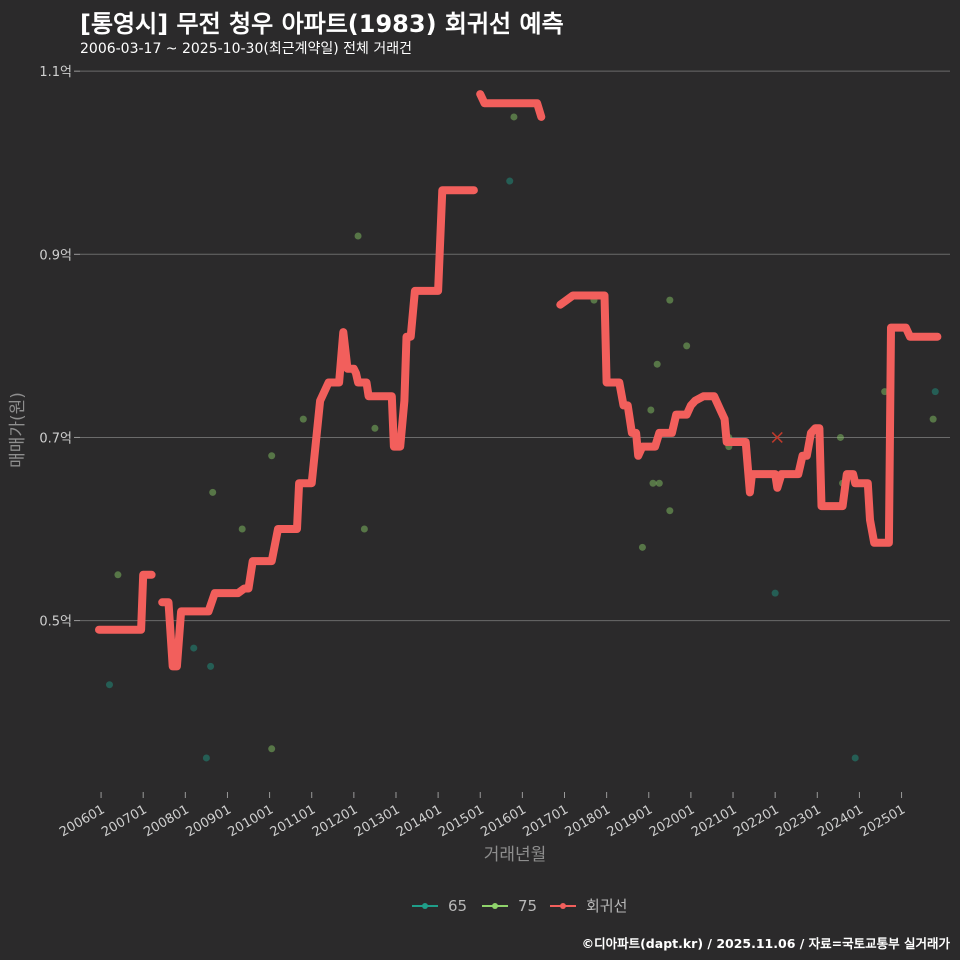 The height and width of the screenshot is (960, 960). I want to click on legend-item-s65: 65, so click(439, 906).